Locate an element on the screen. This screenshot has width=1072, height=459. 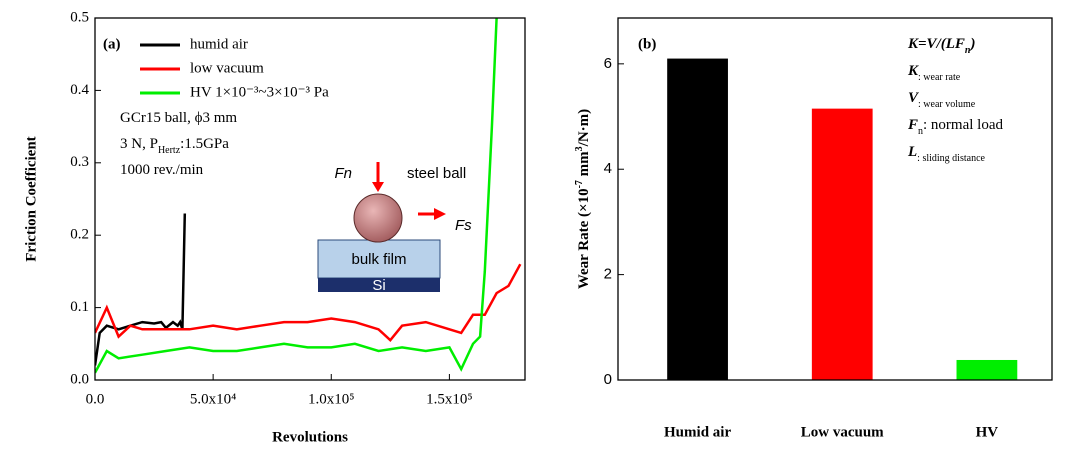
text-segment: -7 is located at coordinates (579, 184).